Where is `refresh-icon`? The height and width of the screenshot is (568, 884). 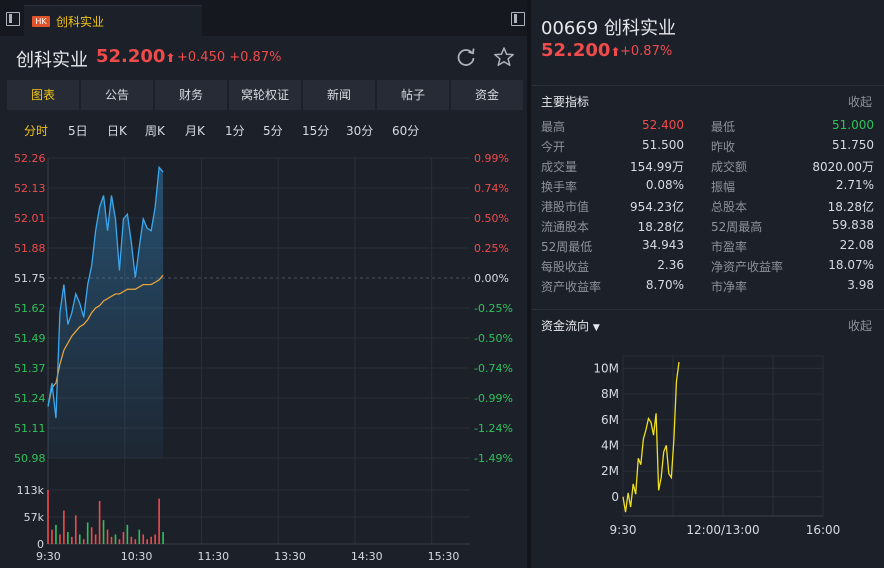 refresh-icon is located at coordinates (466, 57).